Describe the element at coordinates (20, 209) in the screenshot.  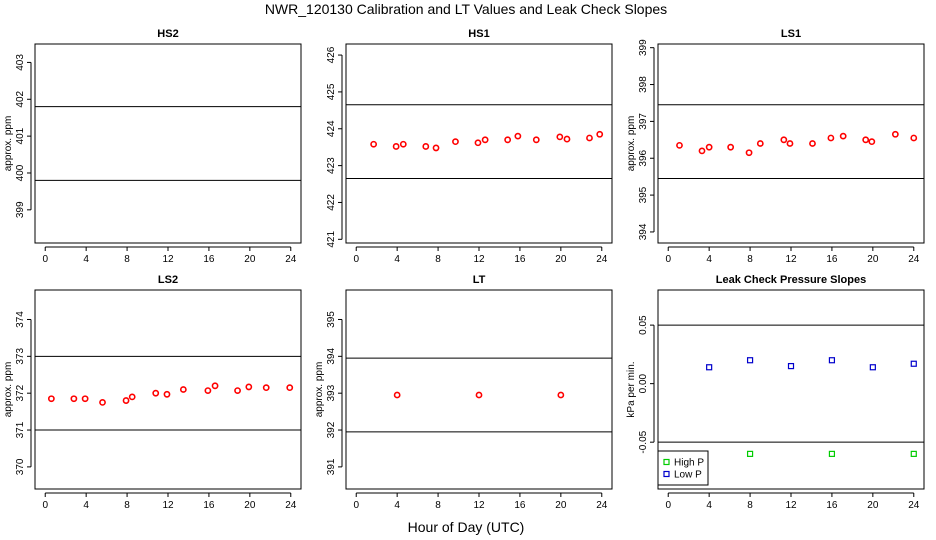
I see `y-tick-label: 399` at that location.